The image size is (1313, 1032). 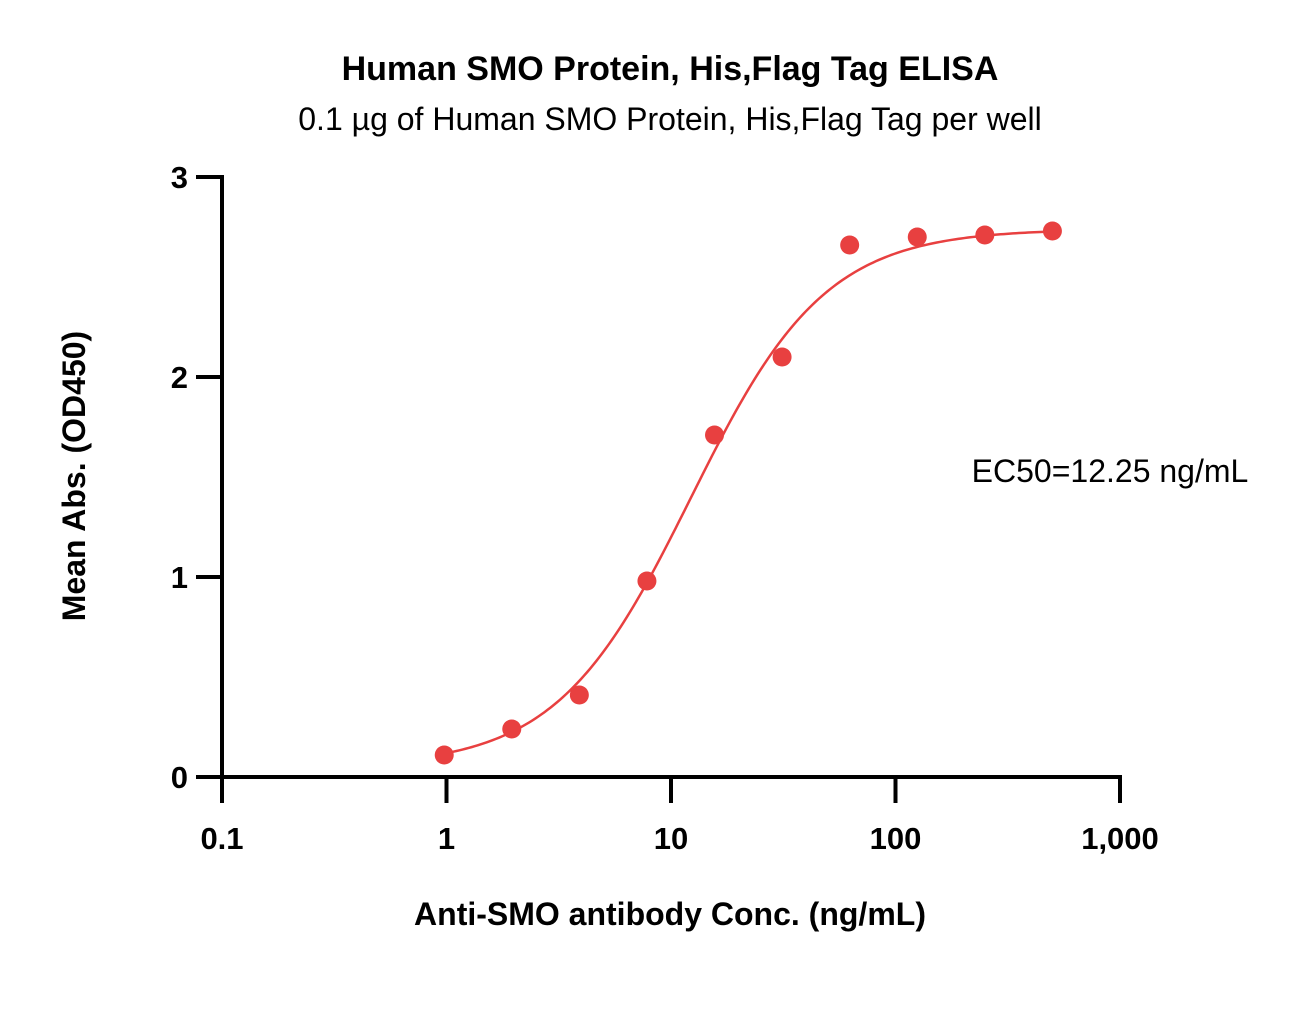 What do you see at coordinates (446, 838) in the screenshot?
I see `x-tick-label: 1` at bounding box center [446, 838].